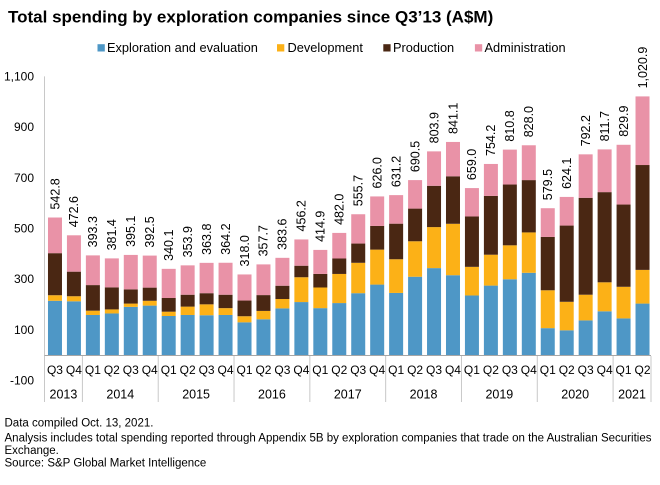 The image size is (660, 485). What do you see at coordinates (182, 47) in the screenshot?
I see `svg-text: Exploration and evaluation` at bounding box center [182, 47].